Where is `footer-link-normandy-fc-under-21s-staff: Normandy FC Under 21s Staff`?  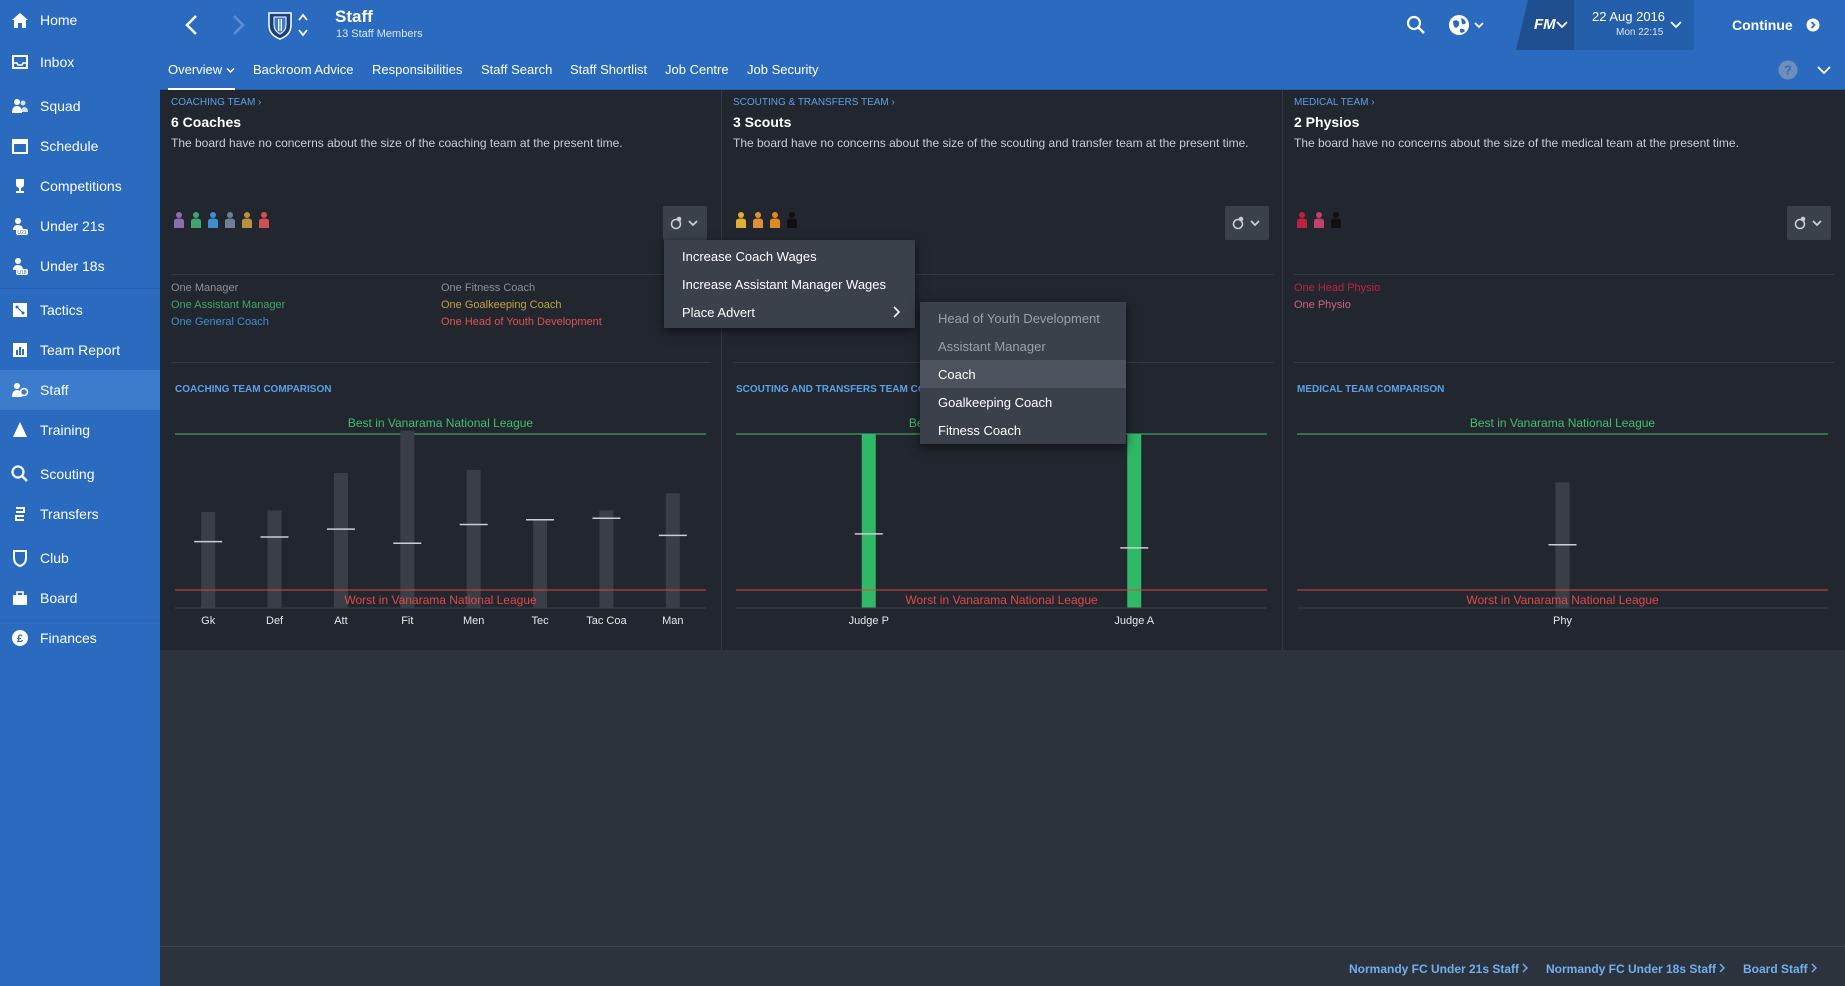 footer-link-normandy-fc-under-21s-staff: Normandy FC Under 21s Staff is located at coordinates (1439, 969).